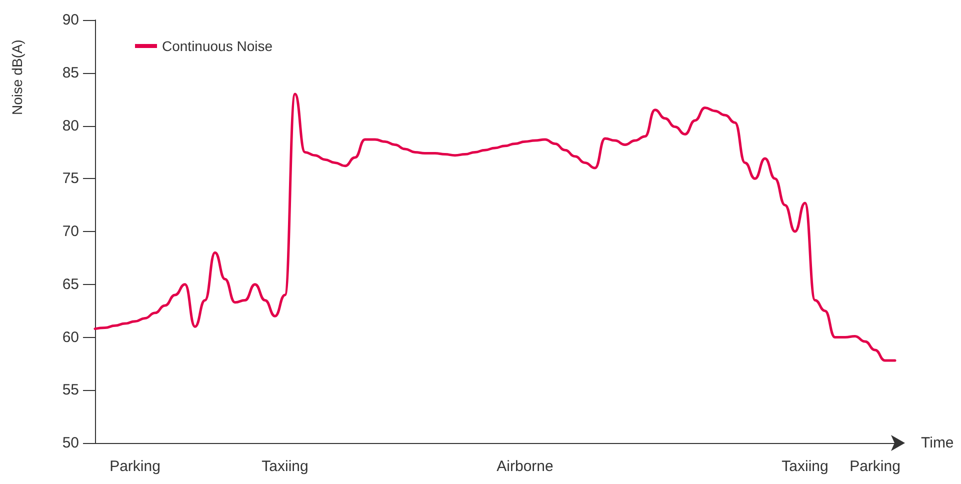 The height and width of the screenshot is (484, 961). Describe the element at coordinates (70, 390) in the screenshot. I see `y-tick-label: 55` at that location.